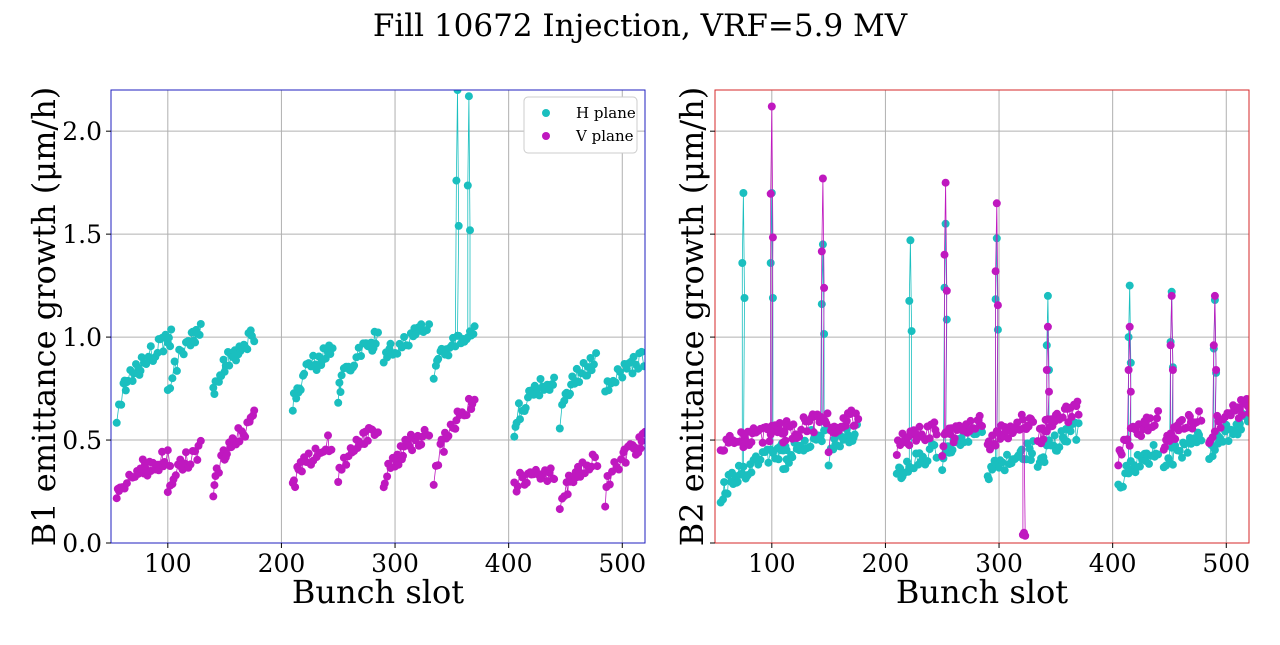  What do you see at coordinates (805, 310) in the screenshot?
I see `series-line` at bounding box center [805, 310].